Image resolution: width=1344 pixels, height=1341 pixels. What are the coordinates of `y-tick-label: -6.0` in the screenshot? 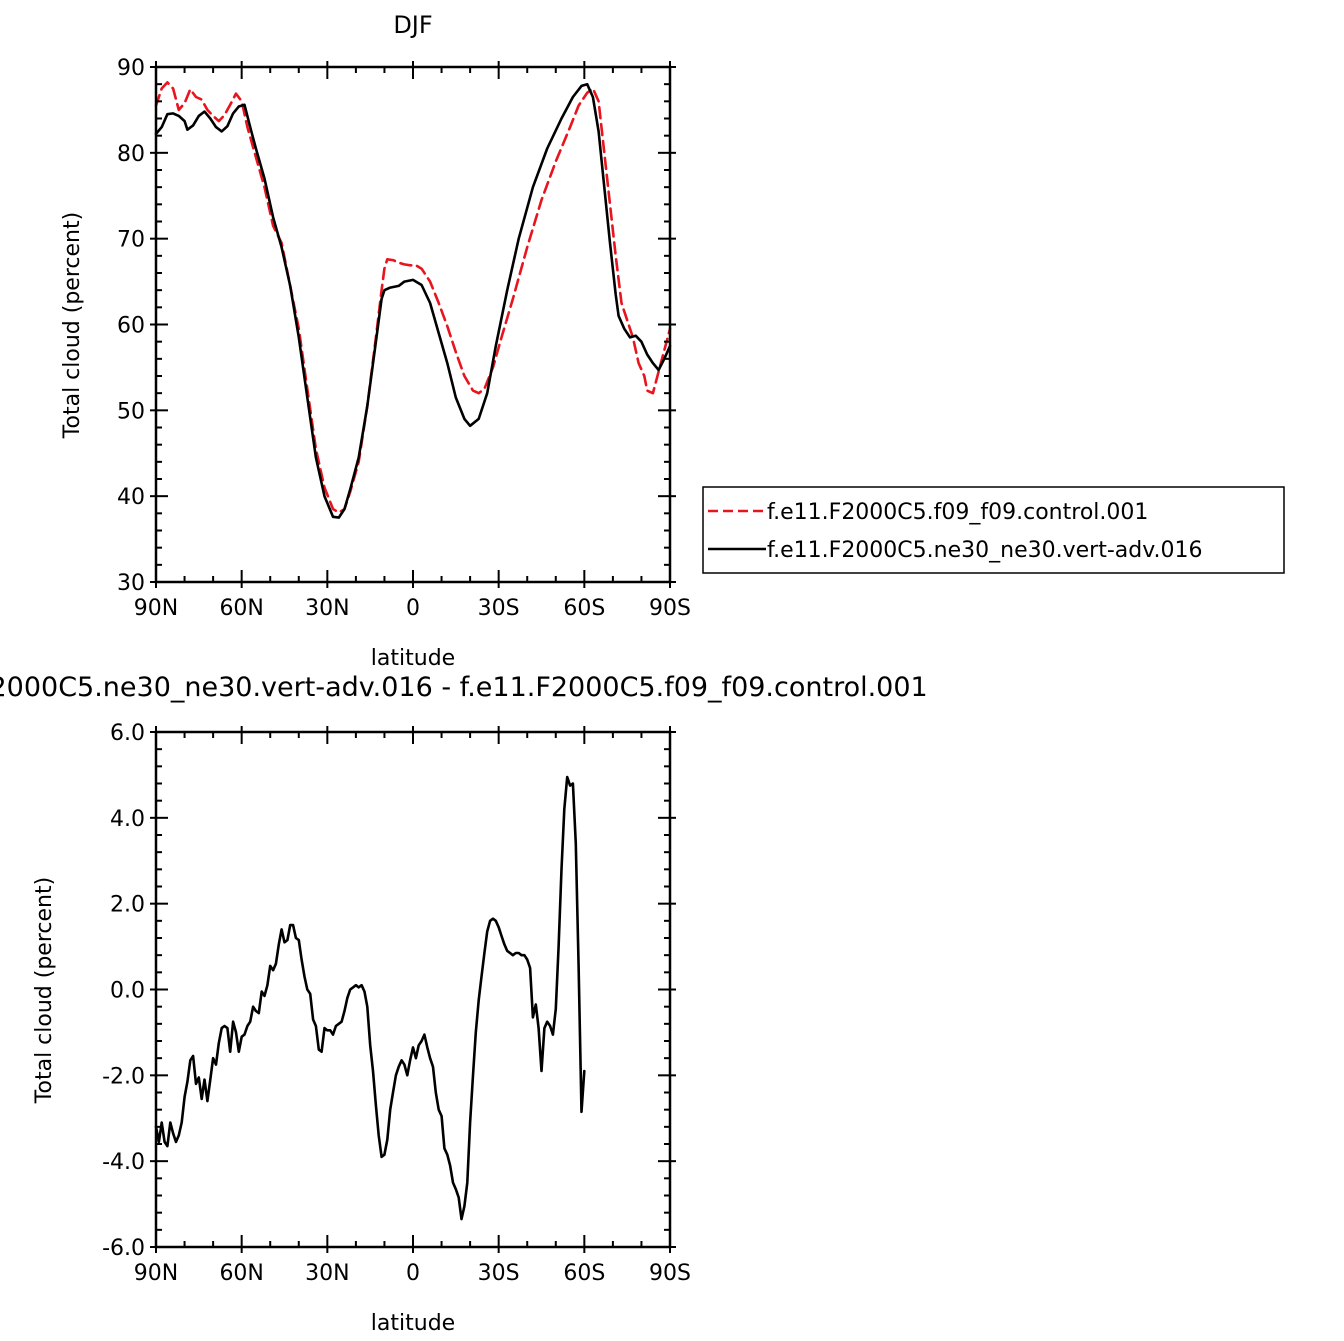 It's located at (123, 1248).